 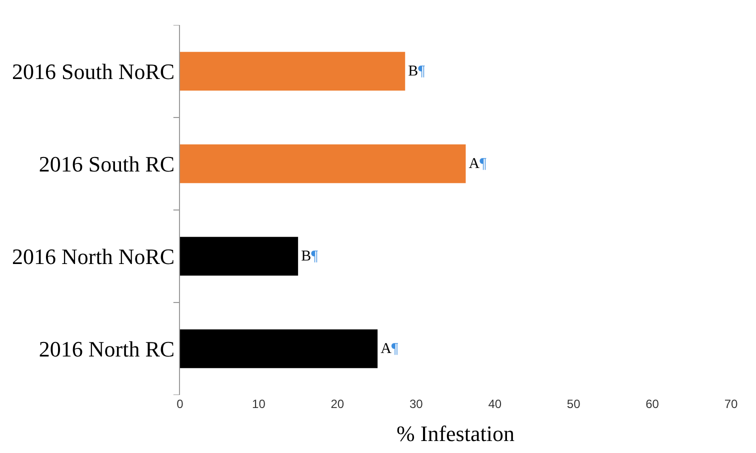 What do you see at coordinates (731, 404) in the screenshot?
I see `x-tick-label: 70` at bounding box center [731, 404].